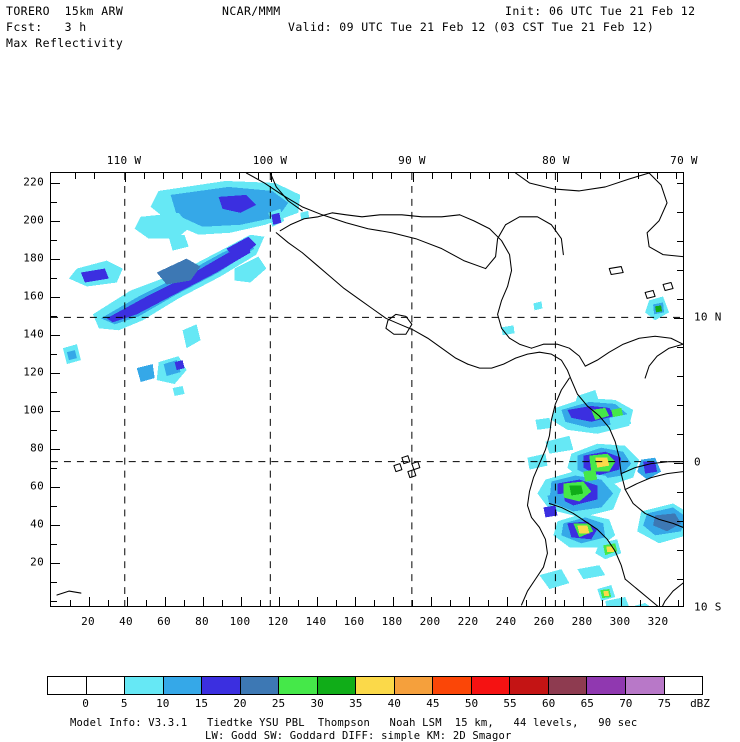  Describe the element at coordinates (549, 703) in the screenshot. I see `colorbar-tick-60: 60` at that location.